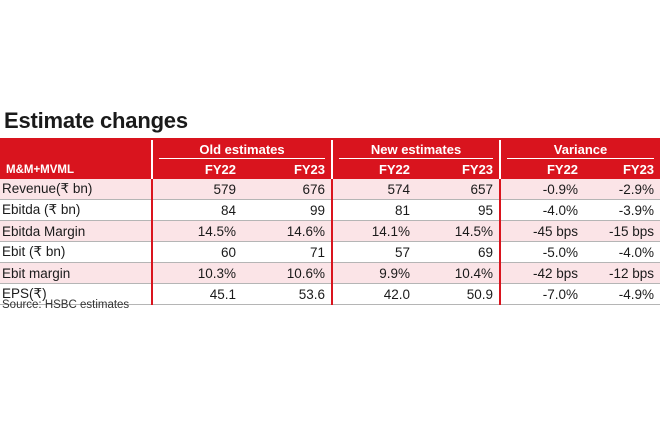  I want to click on header-corner, so click(76, 150).